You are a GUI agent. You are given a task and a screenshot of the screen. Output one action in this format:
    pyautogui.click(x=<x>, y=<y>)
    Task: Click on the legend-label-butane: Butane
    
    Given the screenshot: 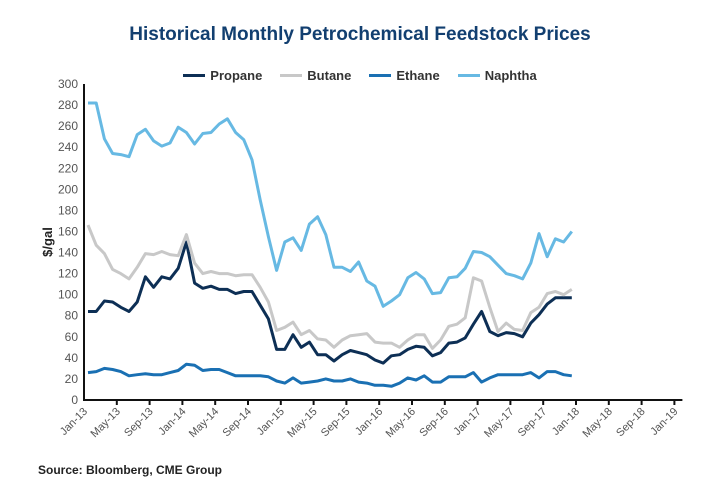 What is the action you would take?
    pyautogui.click(x=329, y=75)
    